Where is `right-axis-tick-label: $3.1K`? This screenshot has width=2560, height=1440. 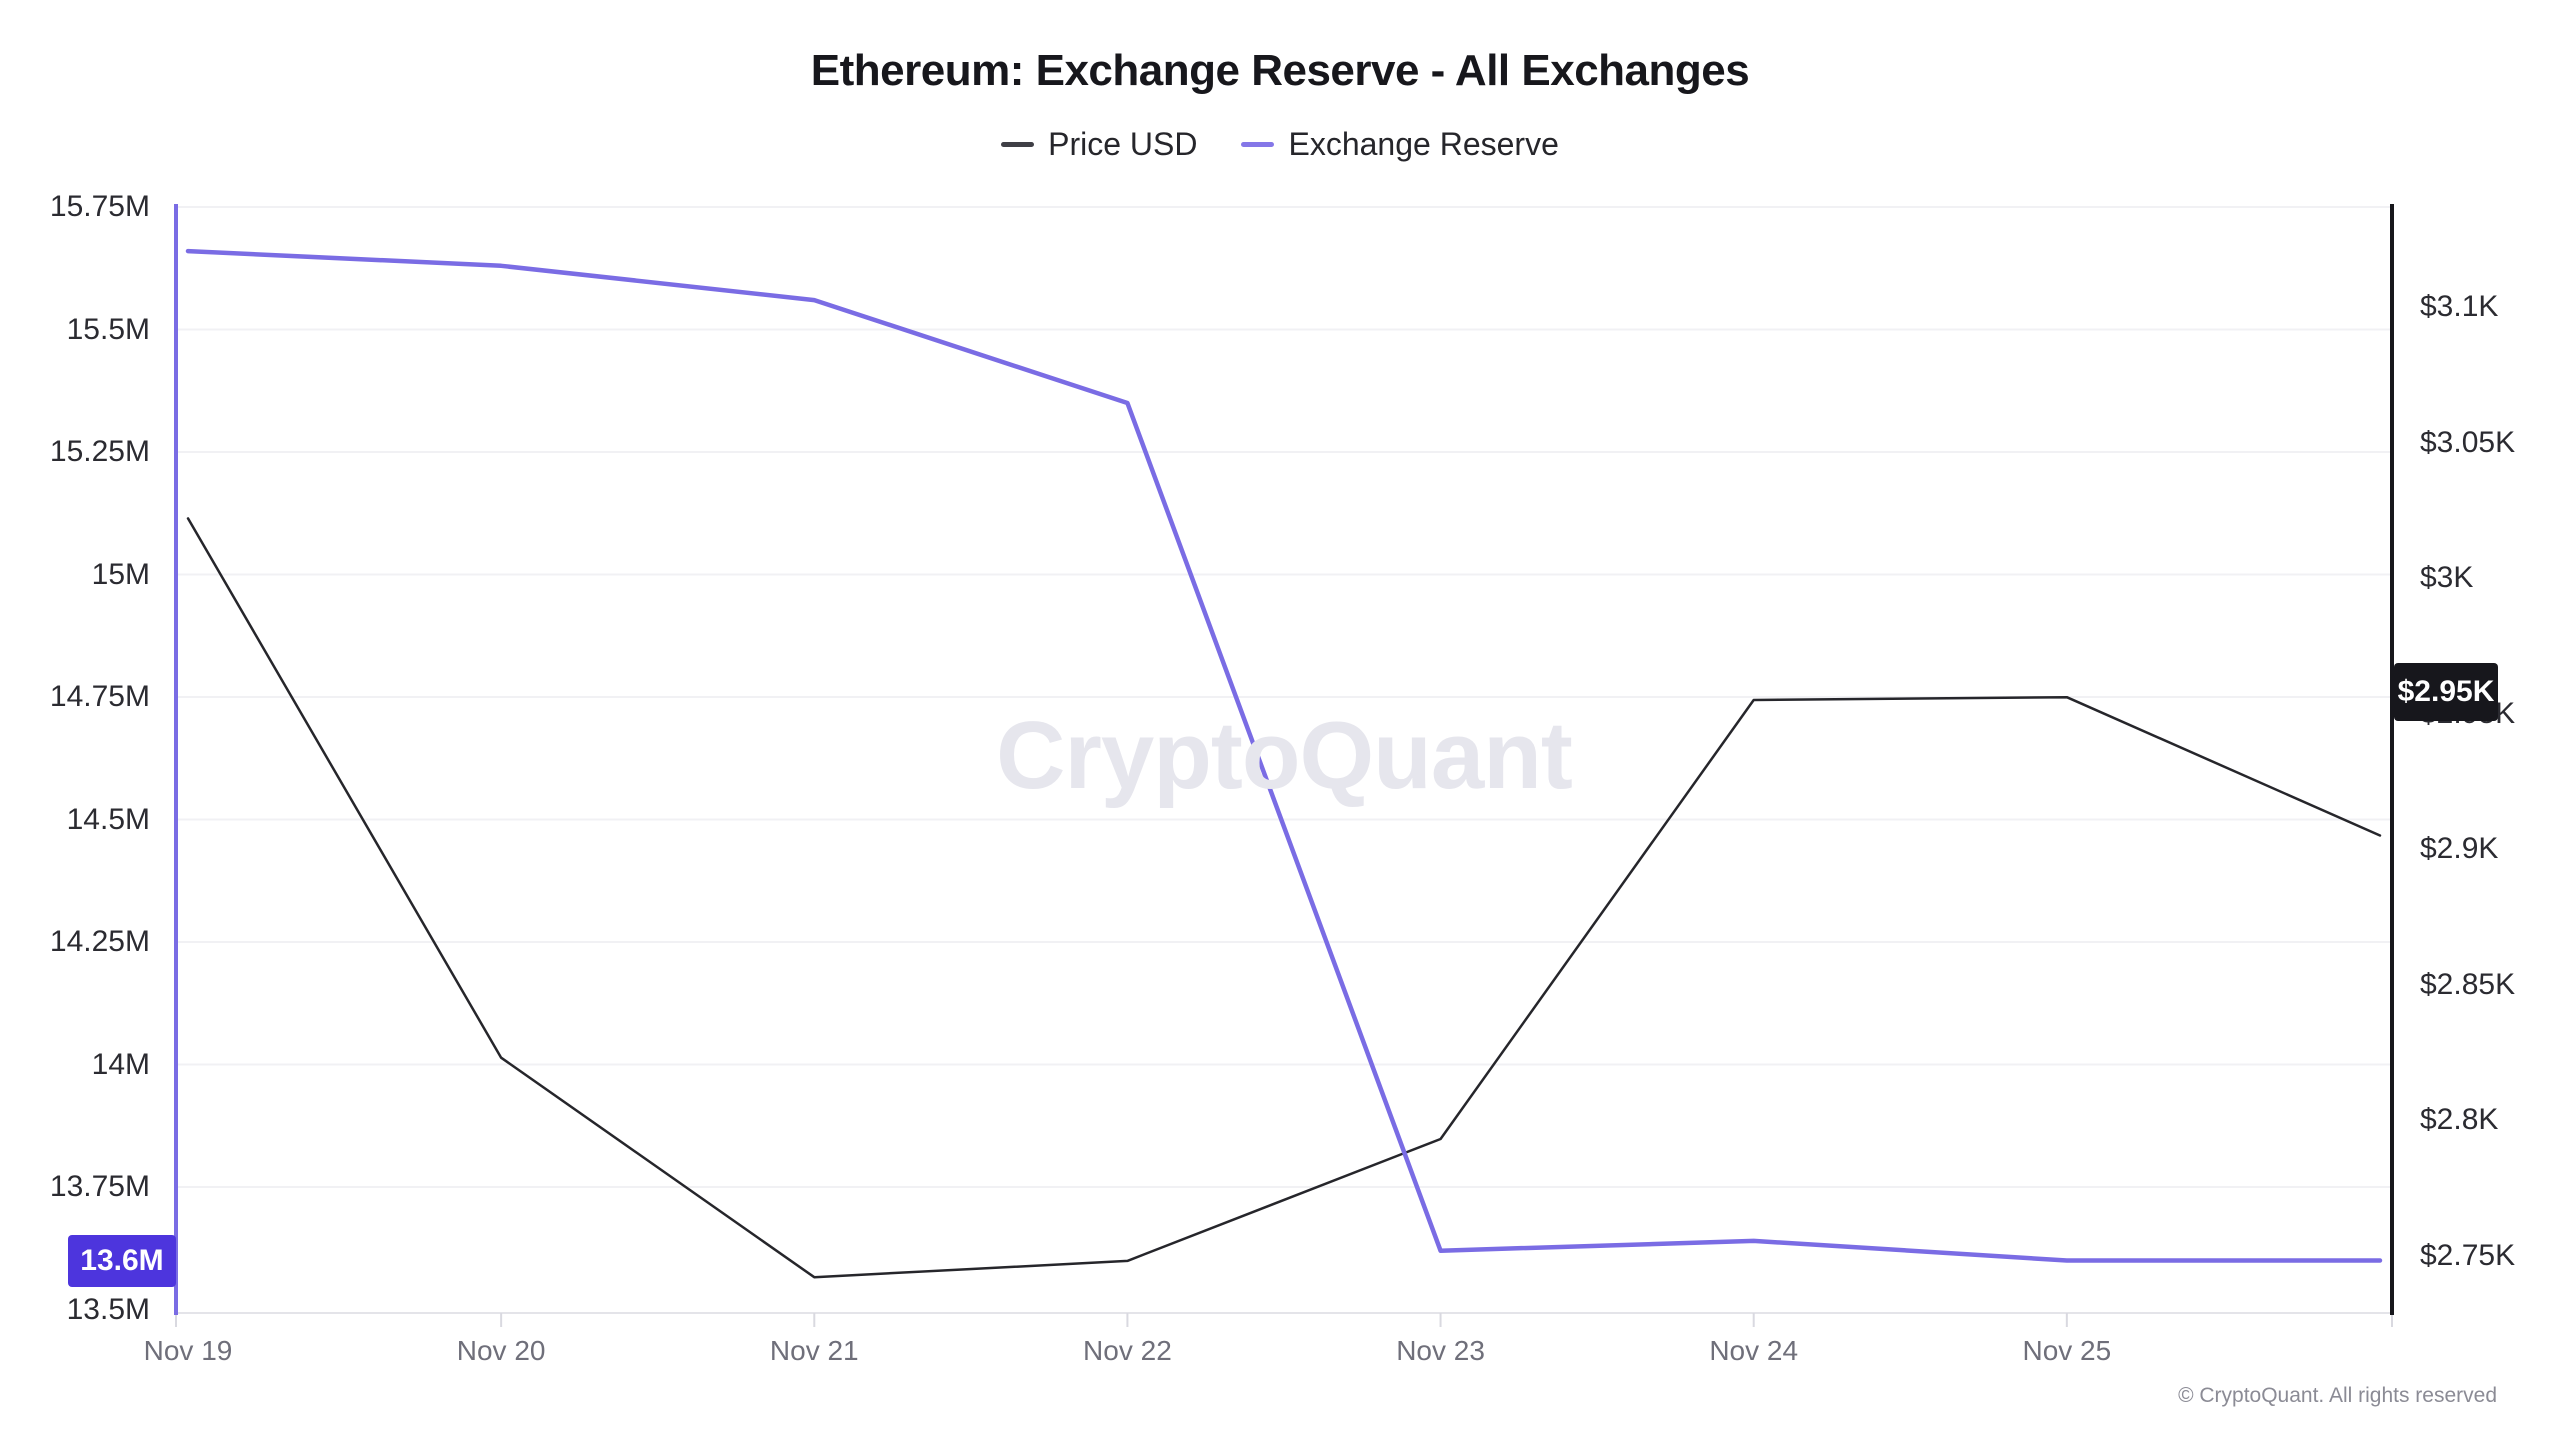 right-axis-tick-label: $3.1K is located at coordinates (2459, 306).